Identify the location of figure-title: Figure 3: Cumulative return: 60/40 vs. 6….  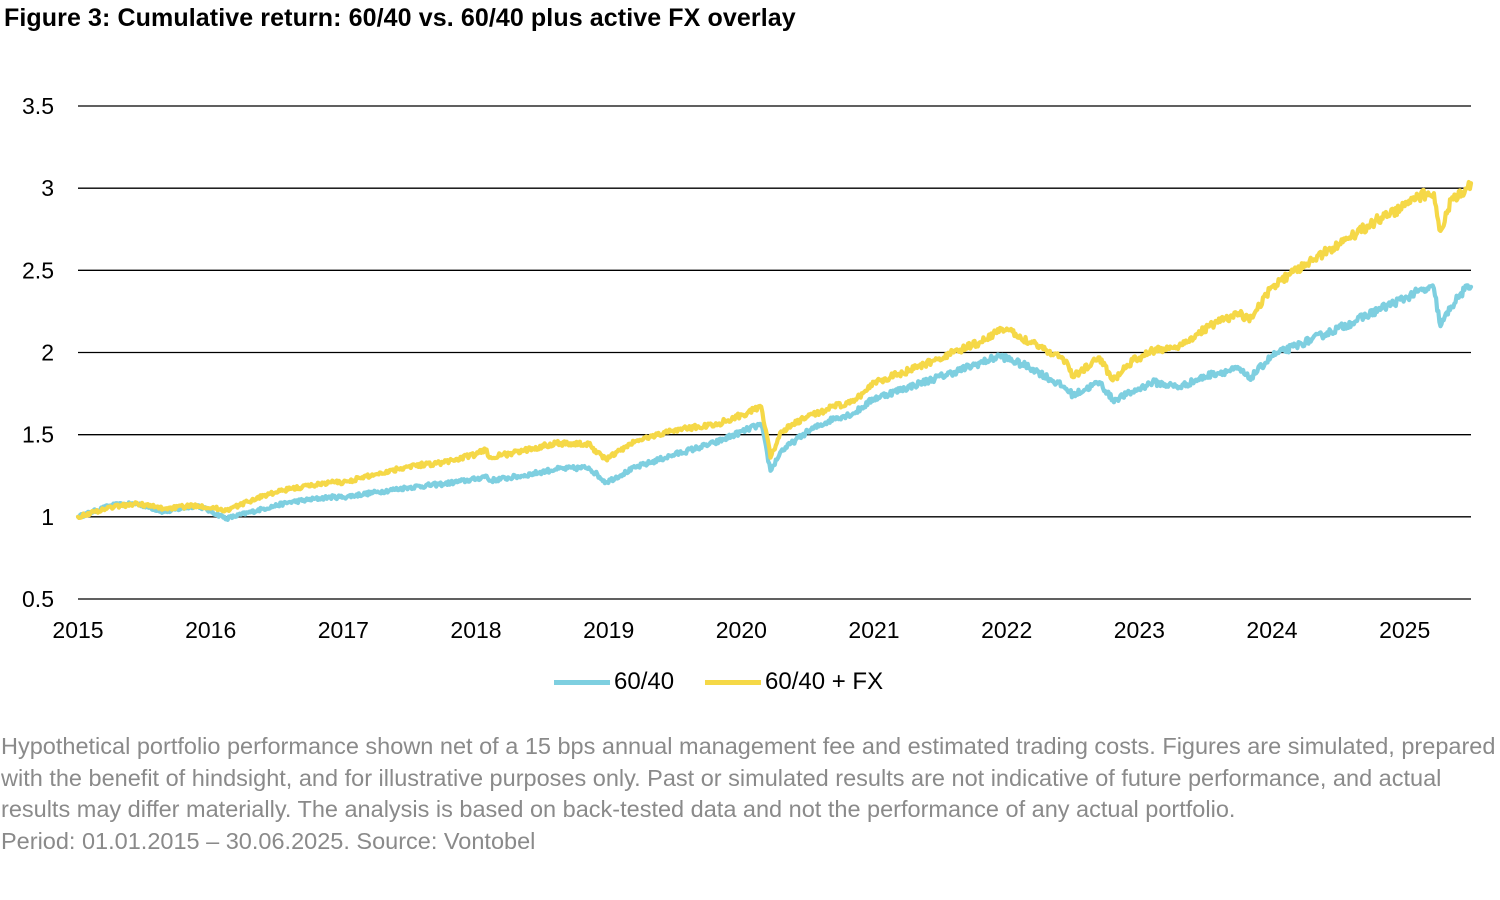
(400, 18).